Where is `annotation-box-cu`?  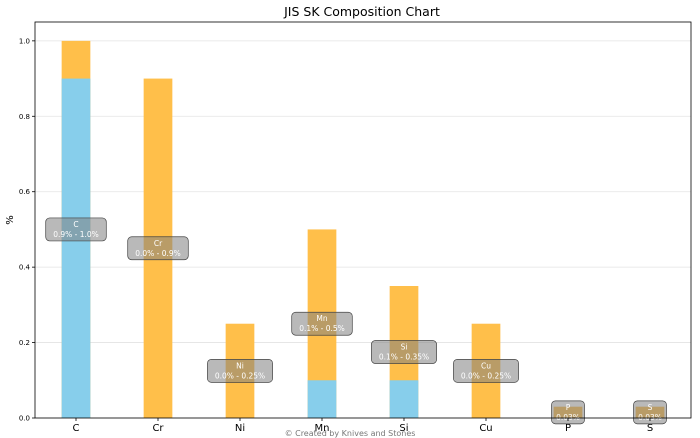 annotation-box-cu is located at coordinates (486, 371).